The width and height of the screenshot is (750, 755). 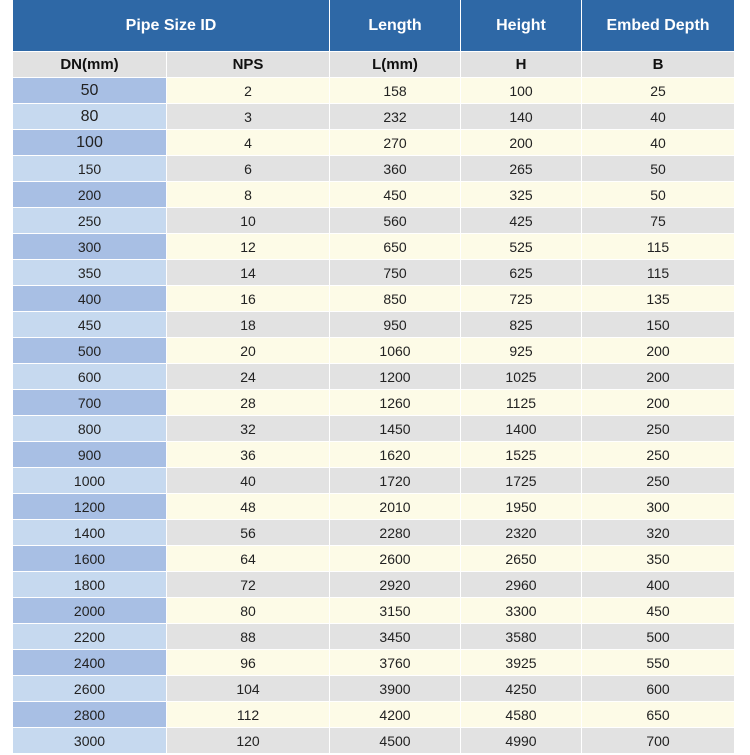 I want to click on data-cell: 4990, so click(x=521, y=741).